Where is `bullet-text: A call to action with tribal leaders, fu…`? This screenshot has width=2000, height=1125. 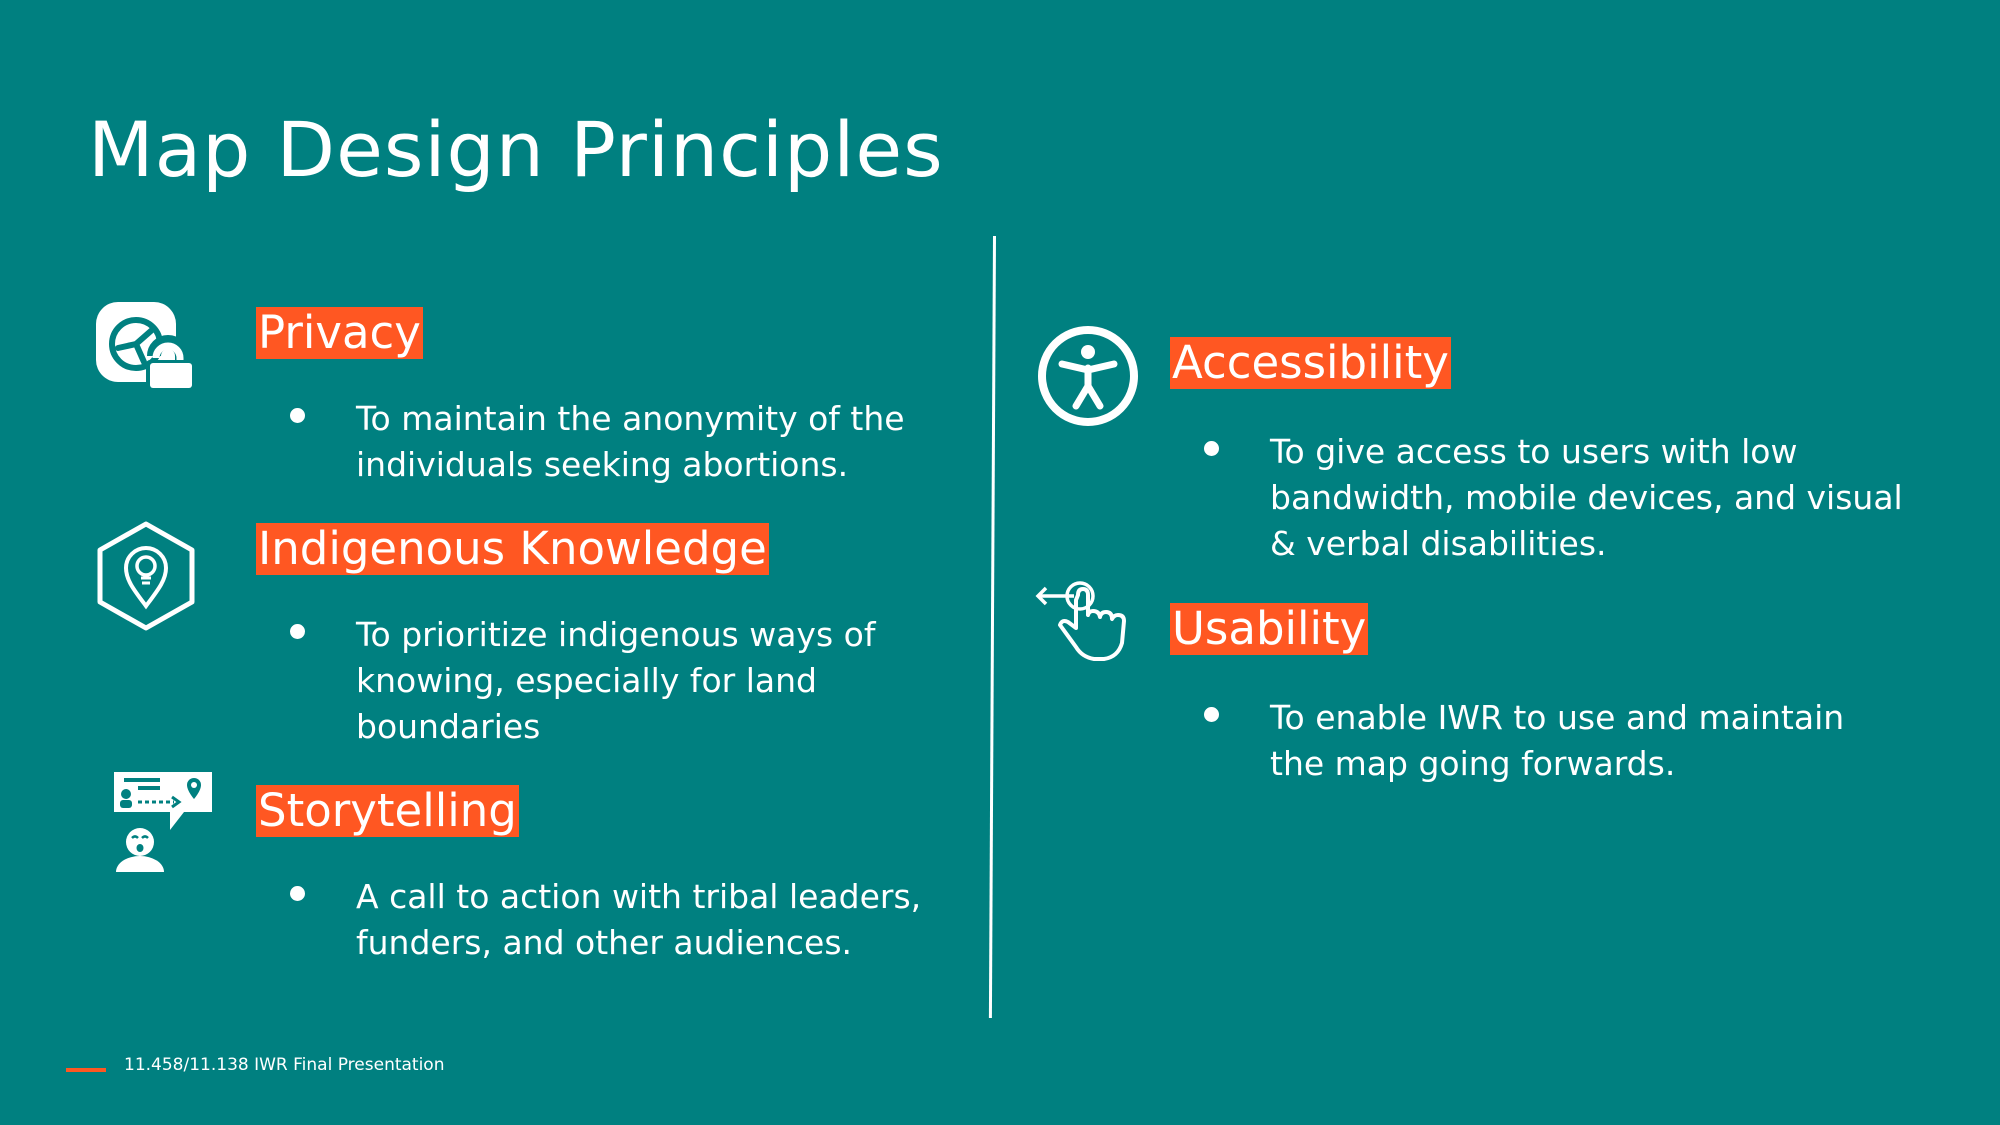 bullet-text: A call to action with tribal leaders, fu… is located at coordinates (638, 920).